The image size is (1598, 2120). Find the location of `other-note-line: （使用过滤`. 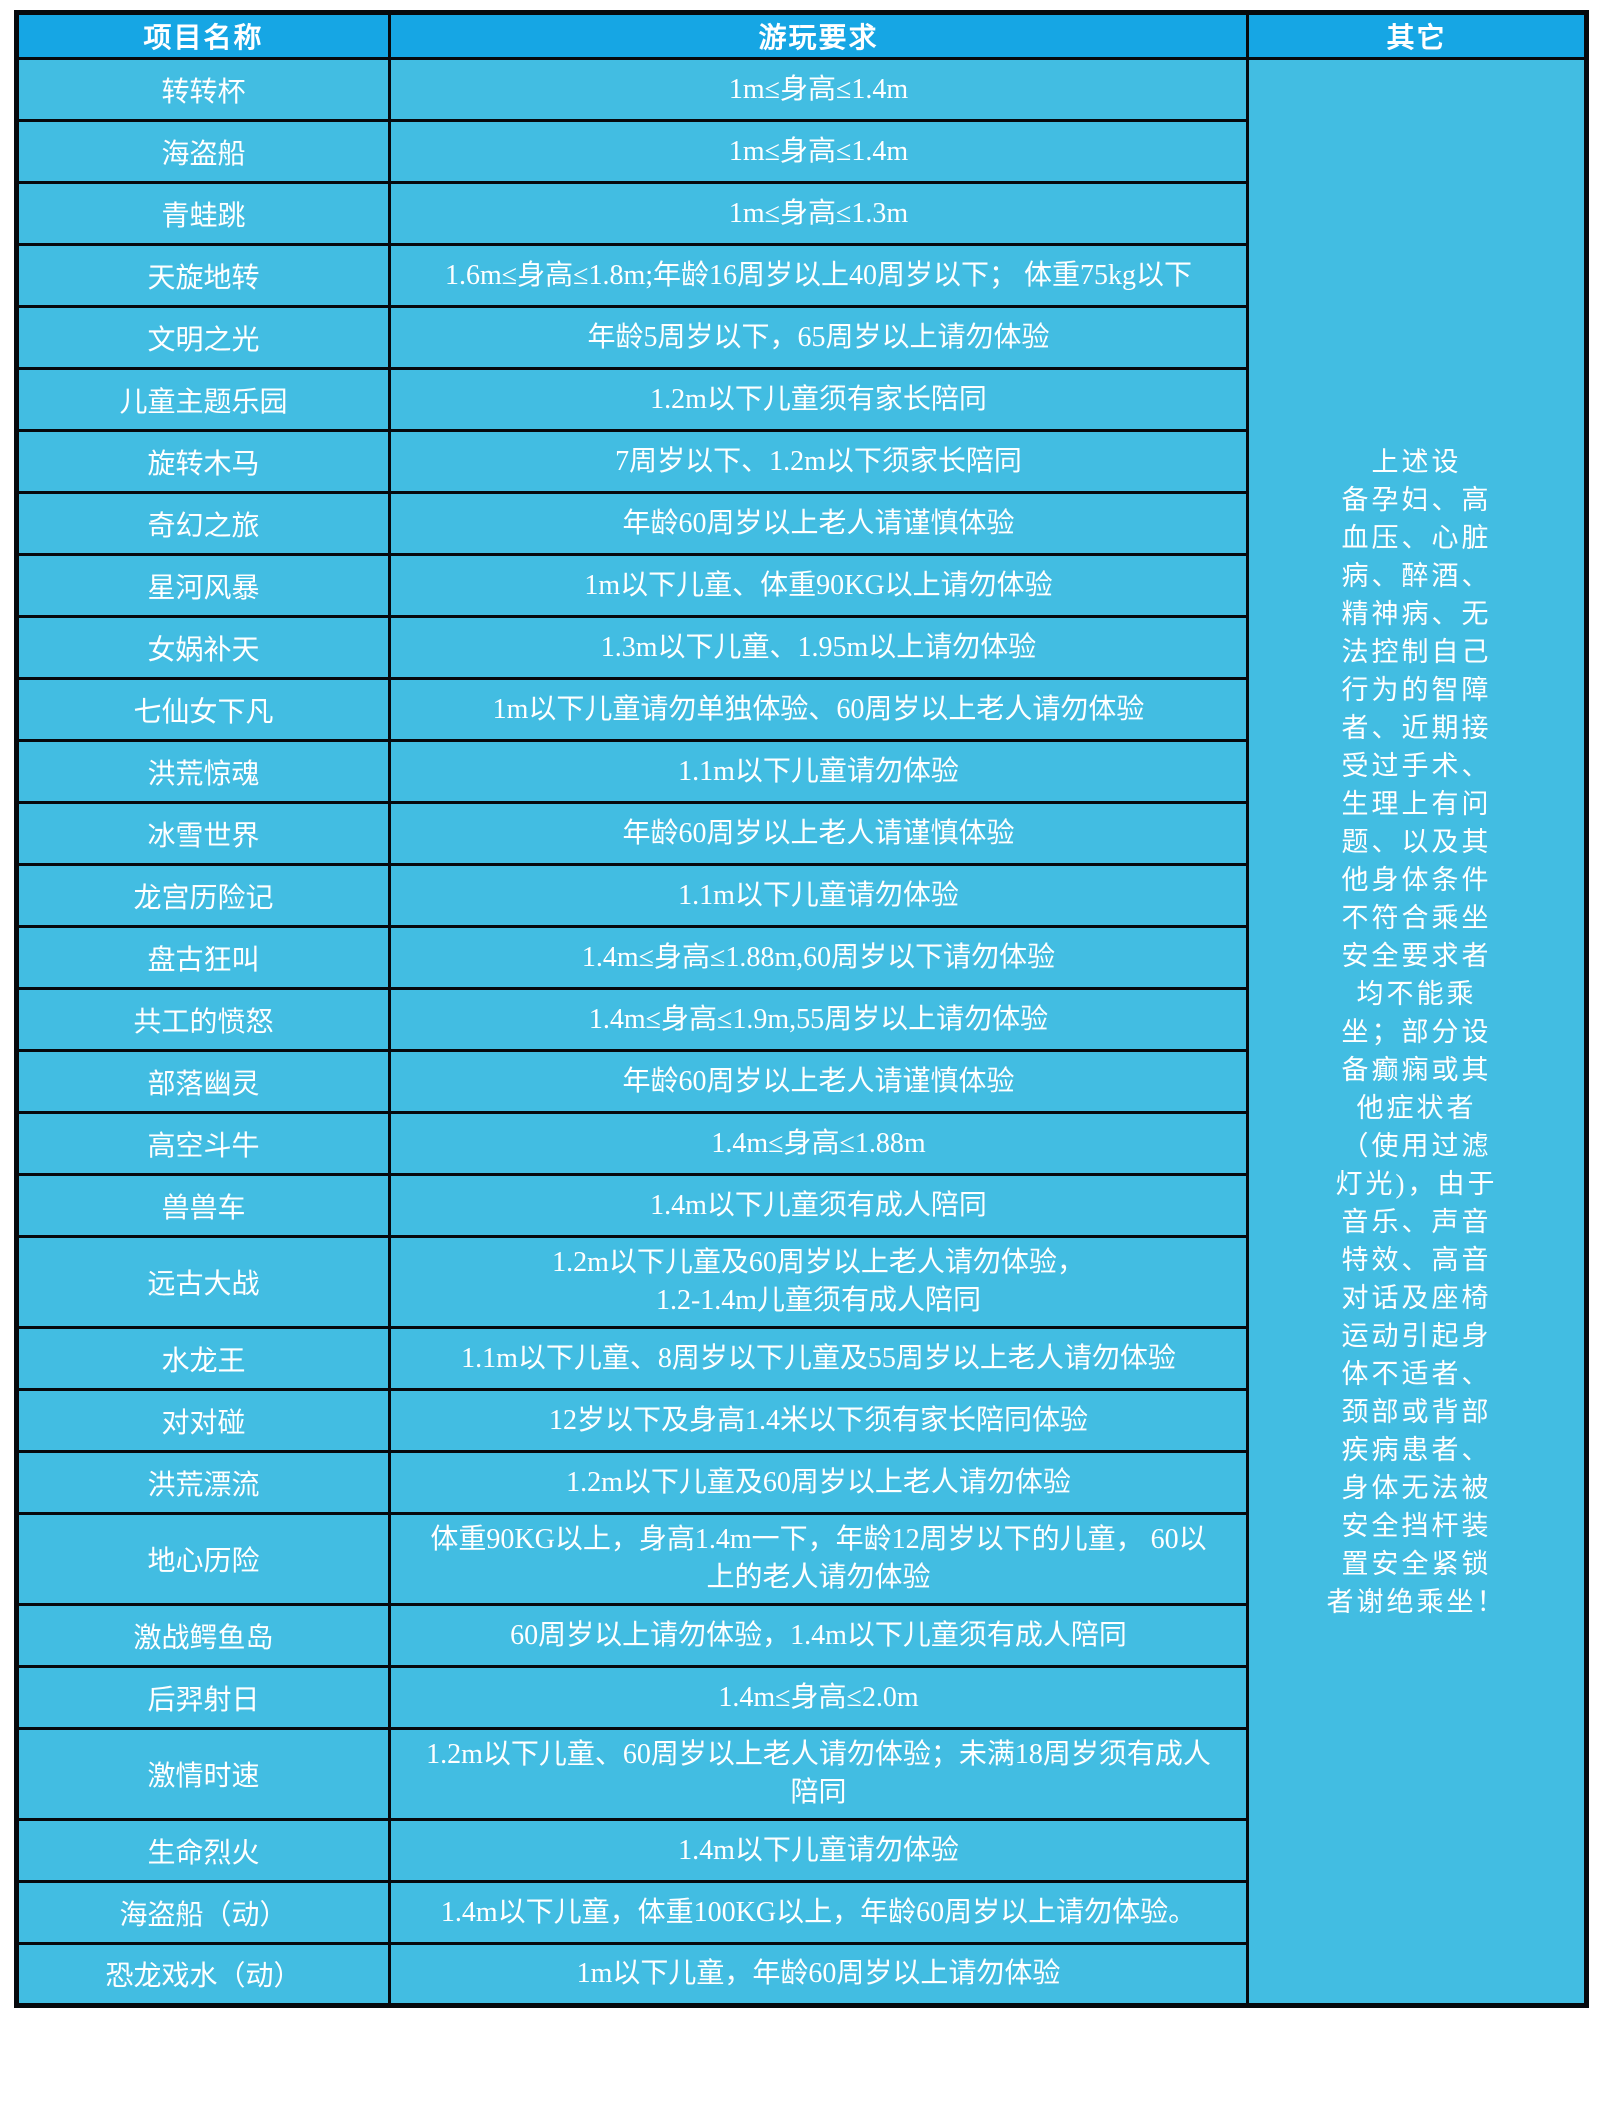

other-note-line: （使用过滤 is located at coordinates (1416, 1145).